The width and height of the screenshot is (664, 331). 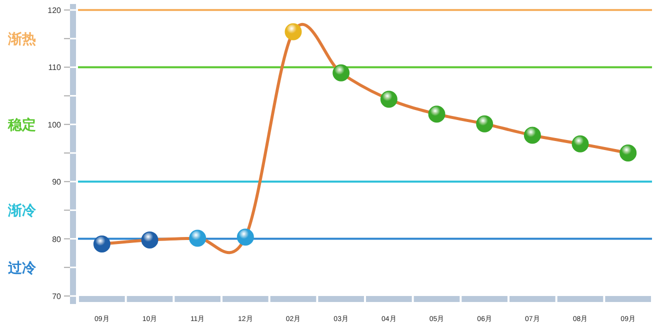 I want to click on y-tick-label: 100, so click(x=55, y=125).